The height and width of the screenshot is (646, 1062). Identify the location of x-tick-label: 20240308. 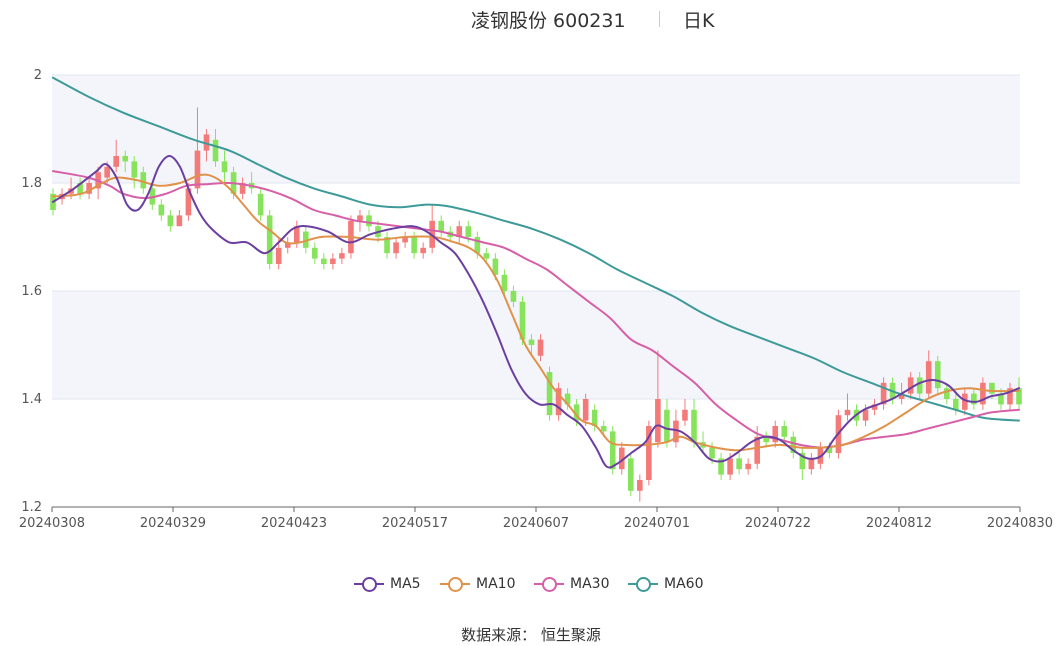
(52, 523).